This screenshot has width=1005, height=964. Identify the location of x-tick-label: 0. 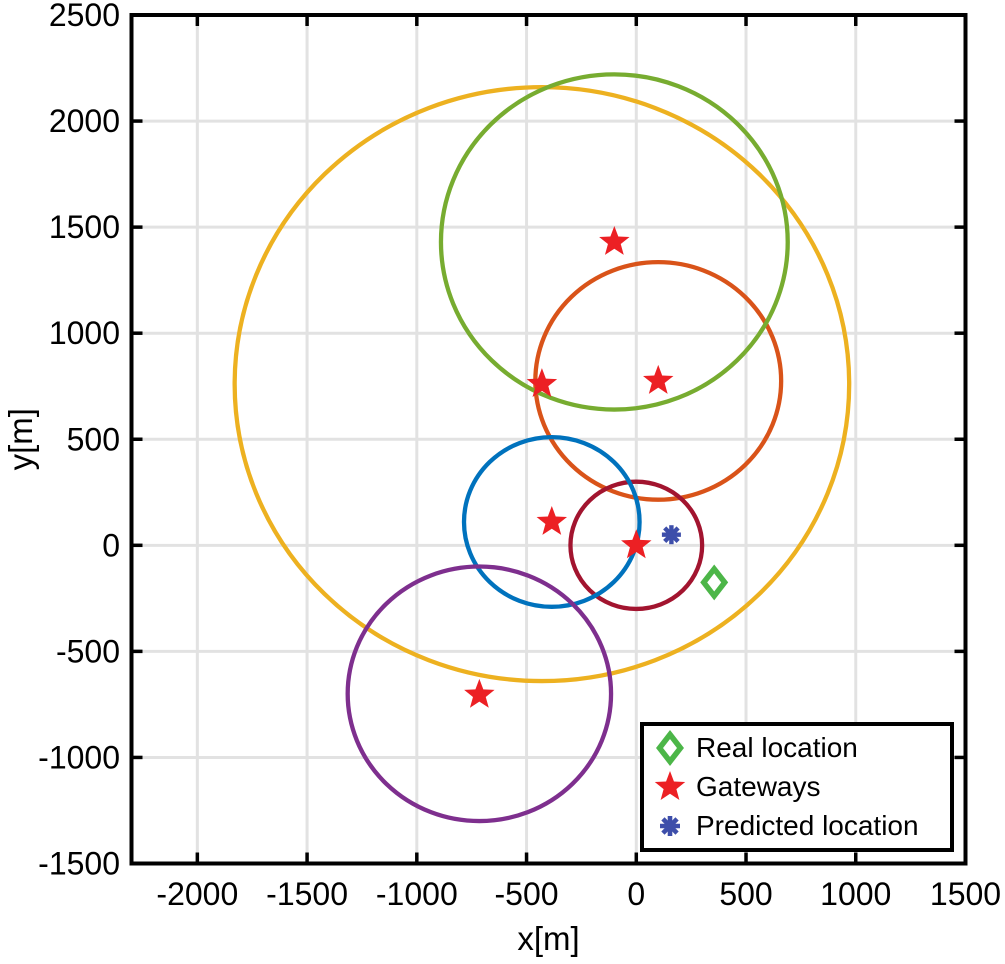
(636, 894).